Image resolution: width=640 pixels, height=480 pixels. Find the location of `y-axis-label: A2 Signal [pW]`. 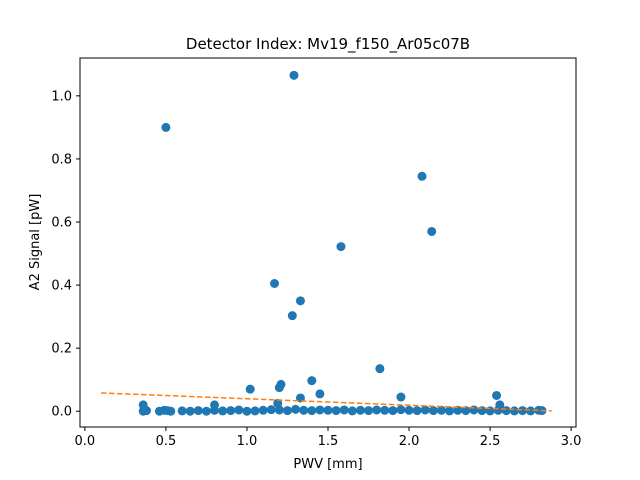

y-axis-label: A2 Signal [pW] is located at coordinates (35, 242).